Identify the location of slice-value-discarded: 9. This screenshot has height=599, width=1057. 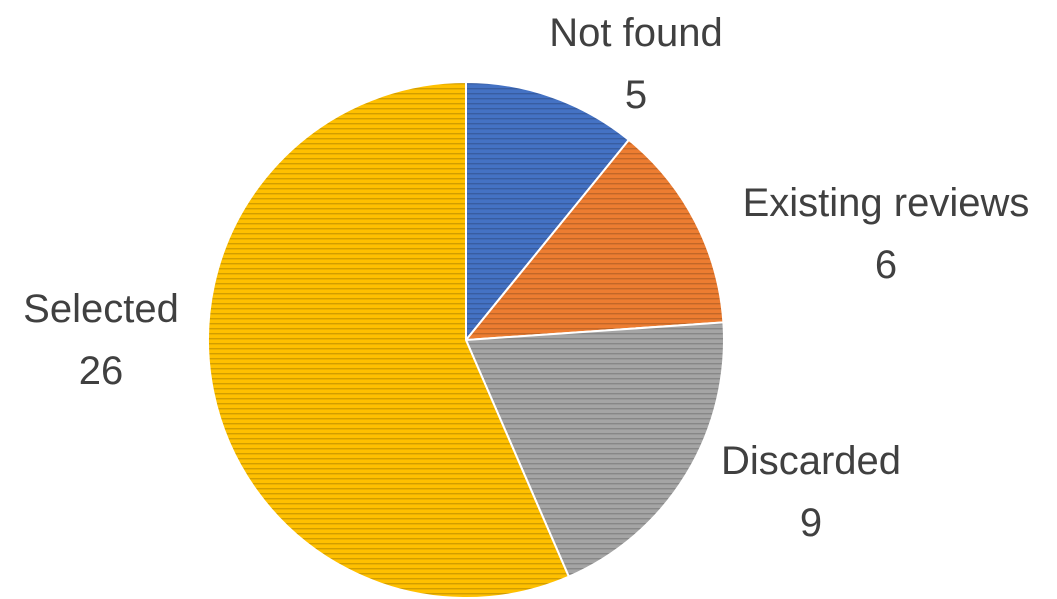
(811, 523).